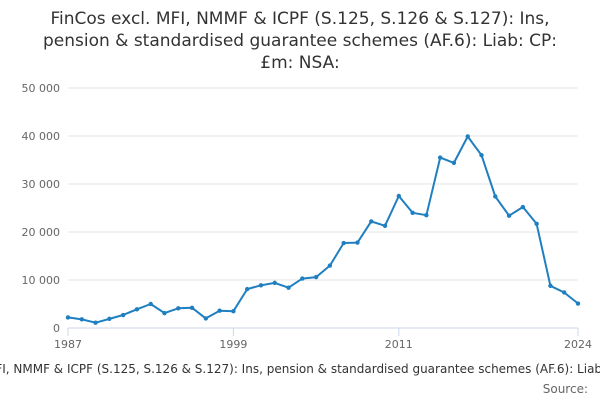 This screenshot has width=600, height=400. I want to click on y-tick-label: 30 000, so click(41, 184).